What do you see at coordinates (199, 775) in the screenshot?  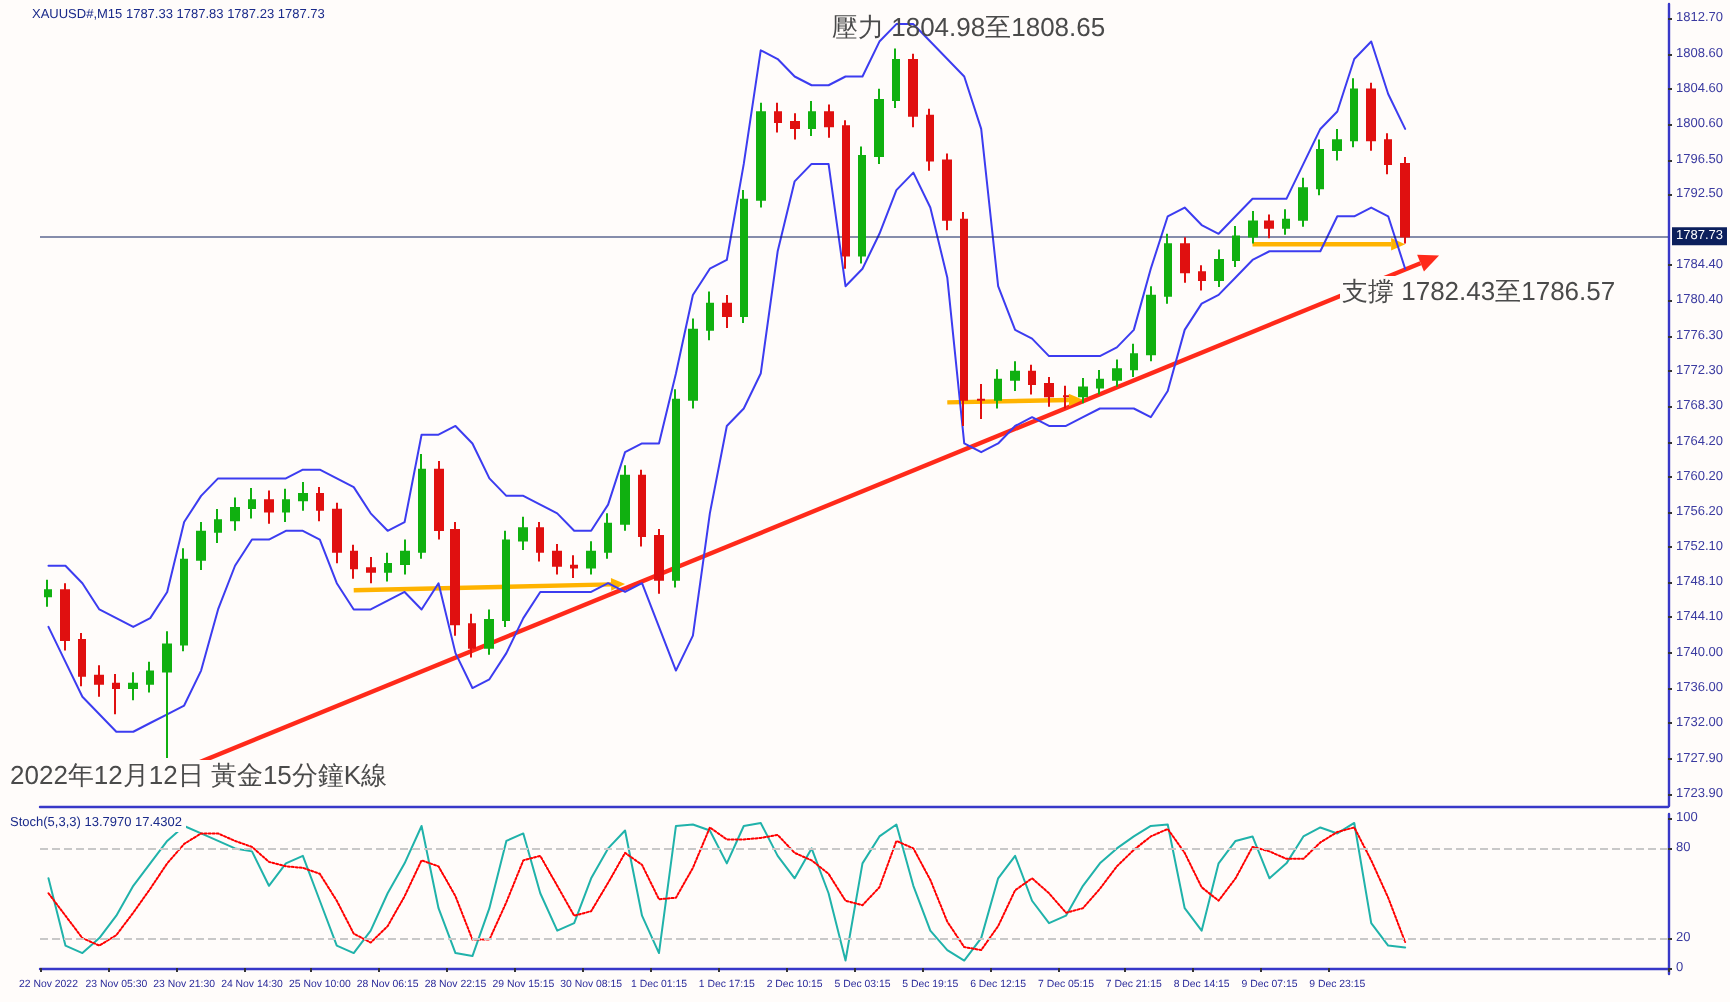 I see `annotation: 2022年12月12日 黃金15分鐘K線` at bounding box center [199, 775].